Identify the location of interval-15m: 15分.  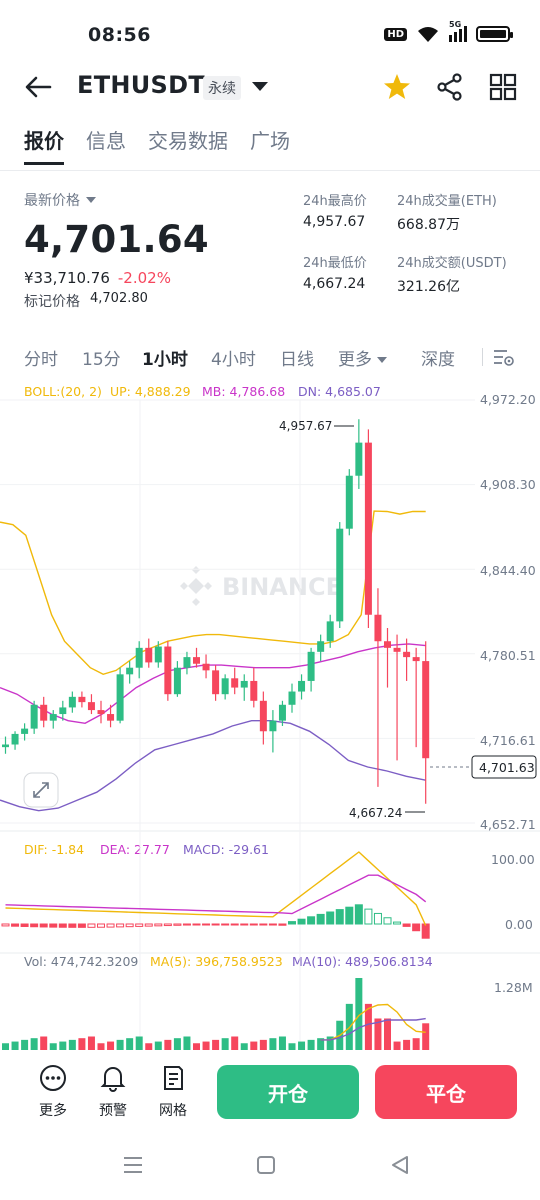
(101, 360).